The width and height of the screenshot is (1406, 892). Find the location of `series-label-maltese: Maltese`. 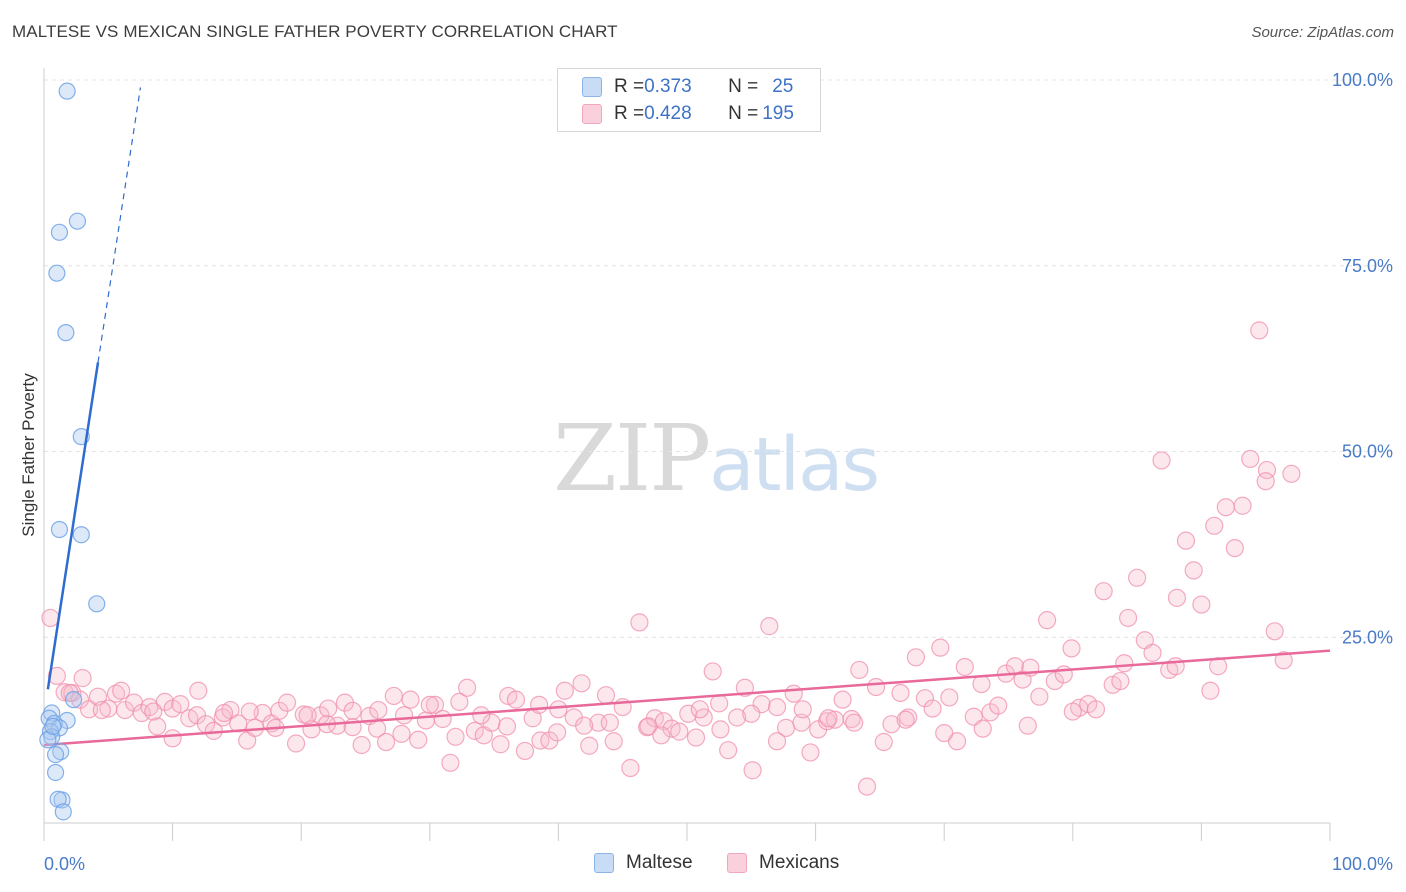

series-label-maltese: Maltese is located at coordinates (659, 862).